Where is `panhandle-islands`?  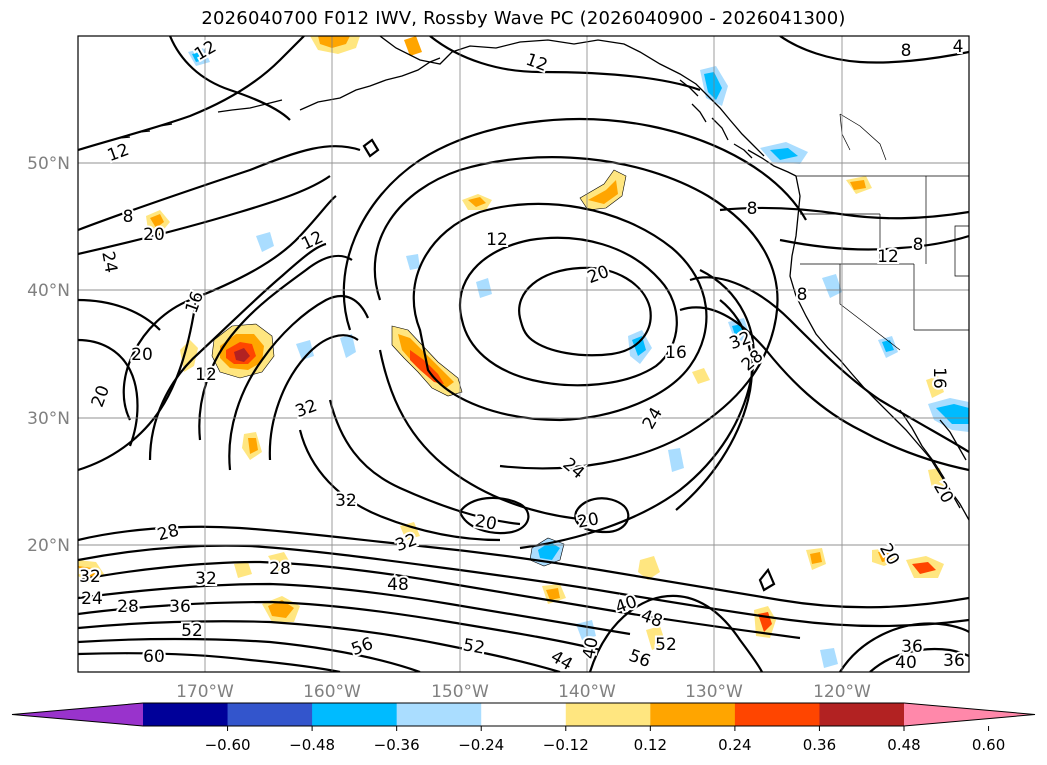 panhandle-islands is located at coordinates (716, 119).